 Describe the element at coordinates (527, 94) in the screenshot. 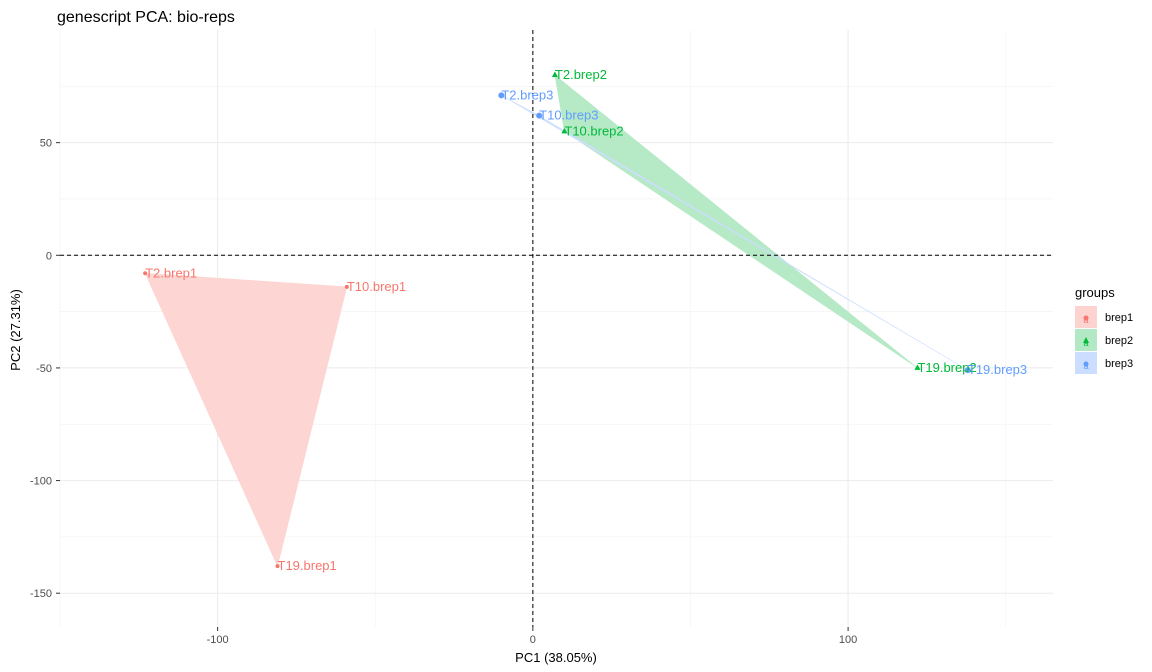

I see `point-label: T2.brep3` at that location.